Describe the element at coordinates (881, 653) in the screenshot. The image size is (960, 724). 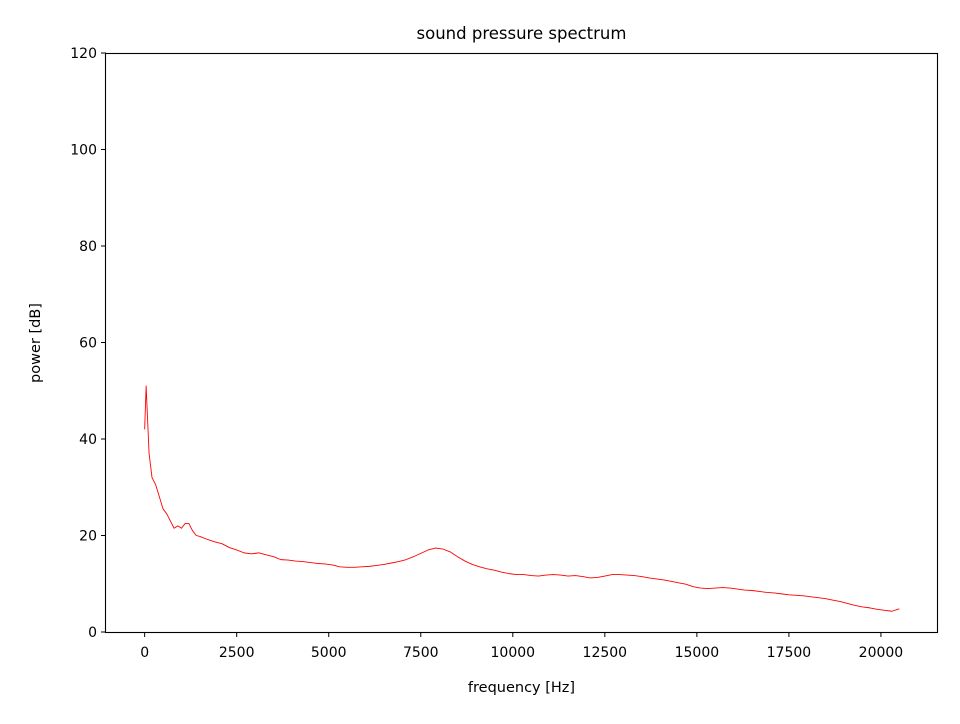
I see `x-tick-label: 20000` at that location.